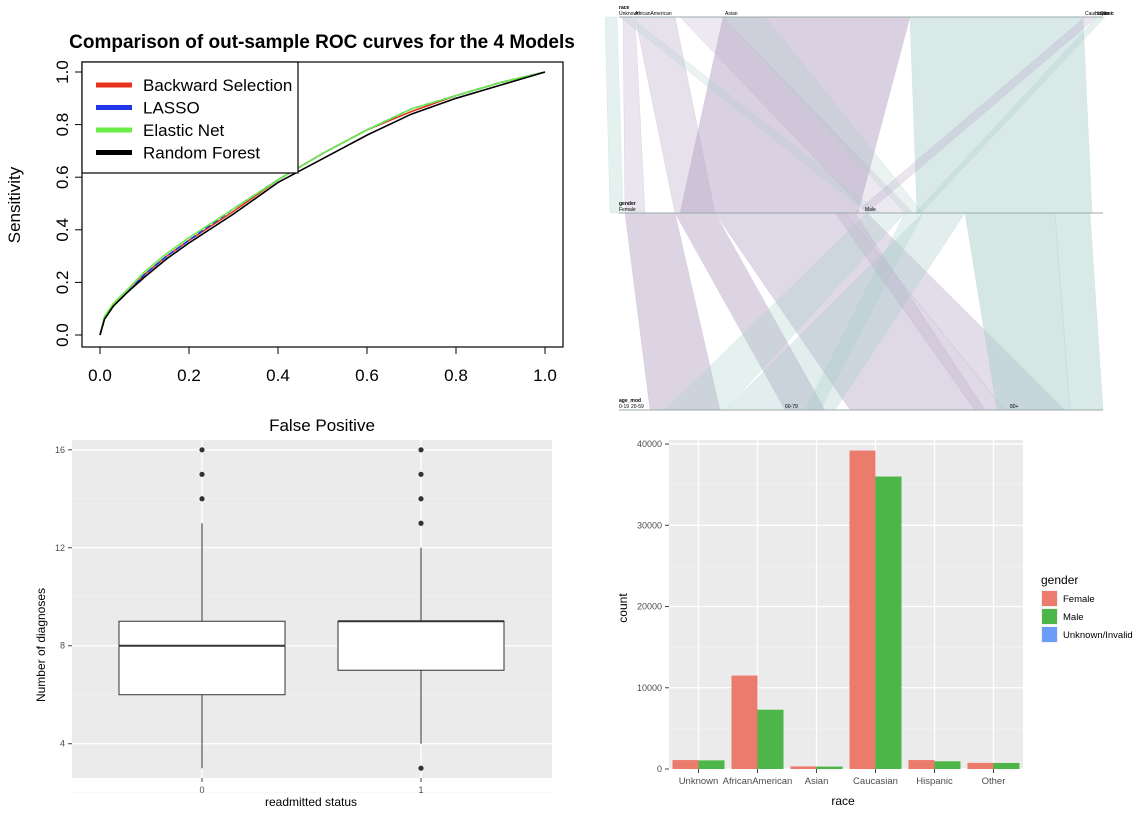 The width and height of the screenshot is (1140, 821). What do you see at coordinates (1014, 407) in the screenshot?
I see `alluvial-category-label: 80+` at bounding box center [1014, 407].